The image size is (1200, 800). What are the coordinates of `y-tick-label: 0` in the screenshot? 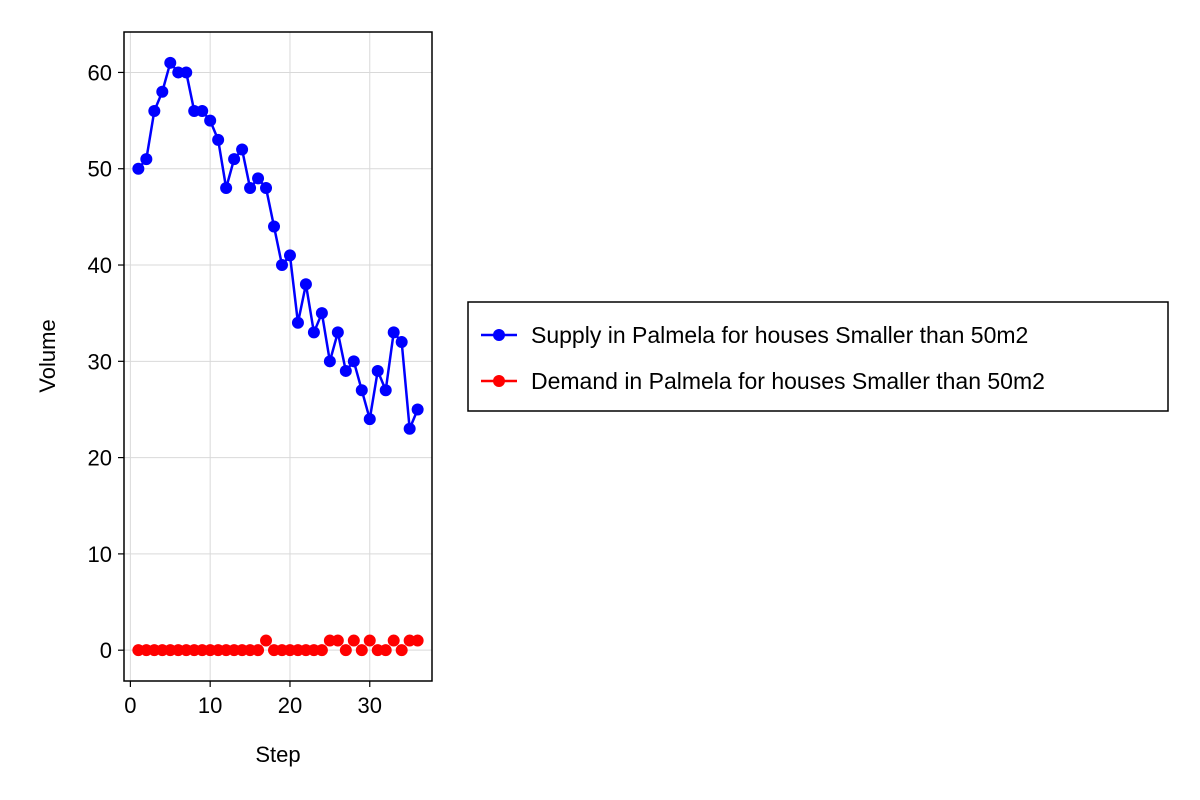 It's located at (106, 650).